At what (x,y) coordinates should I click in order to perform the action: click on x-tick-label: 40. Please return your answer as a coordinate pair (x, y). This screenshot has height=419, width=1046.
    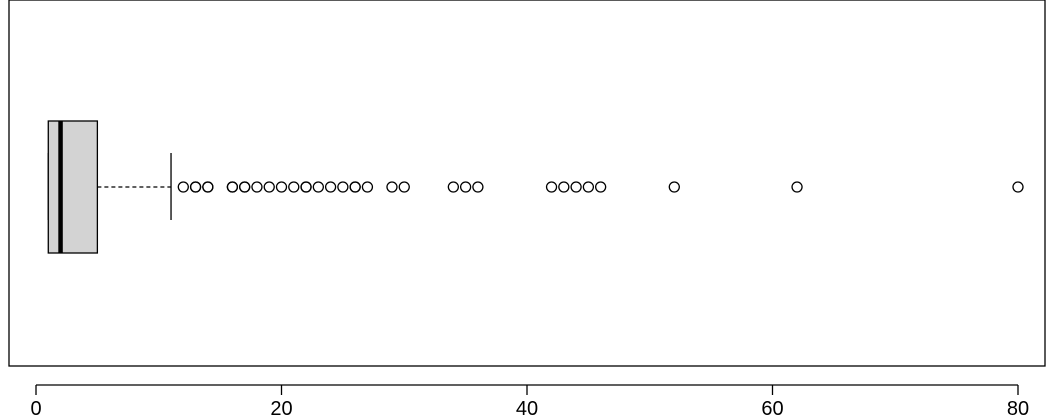
    Looking at the image, I should click on (527, 408).